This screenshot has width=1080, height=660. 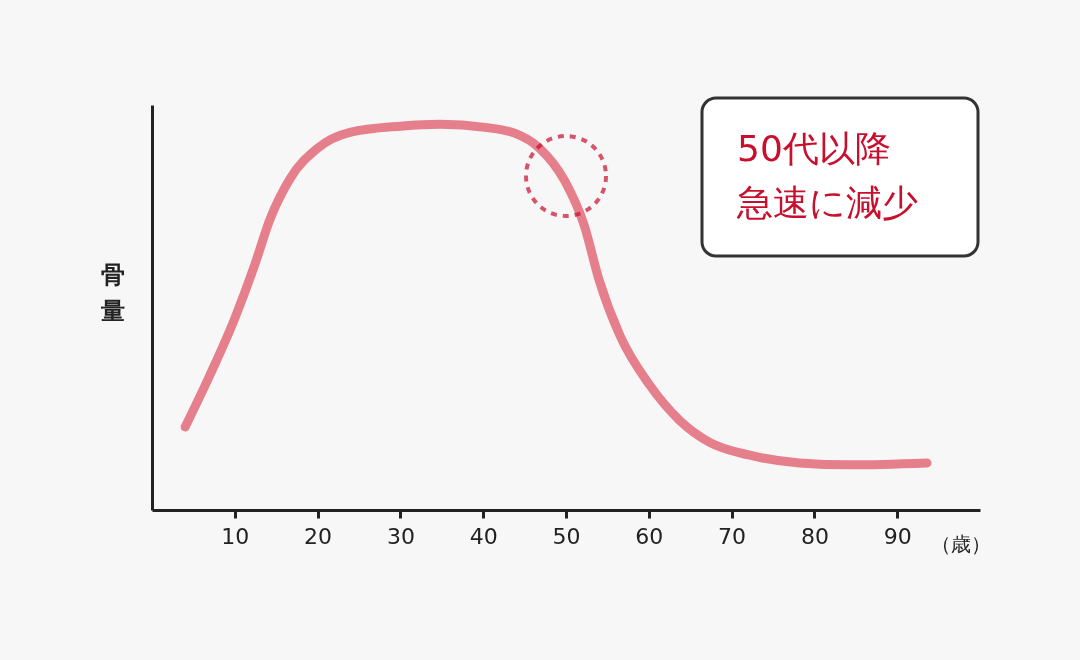 I want to click on y-axis-title: 骨量, so click(x=112, y=293).